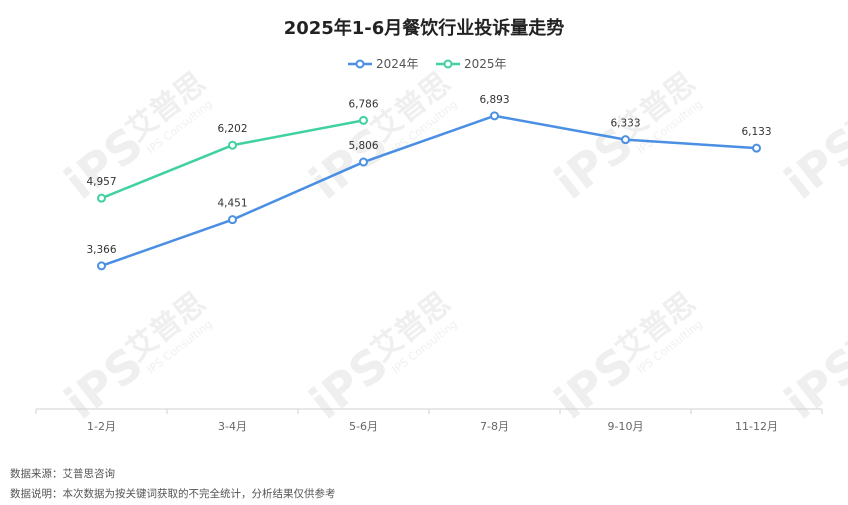  What do you see at coordinates (625, 124) in the screenshot?
I see `data-label: 6,333` at bounding box center [625, 124].